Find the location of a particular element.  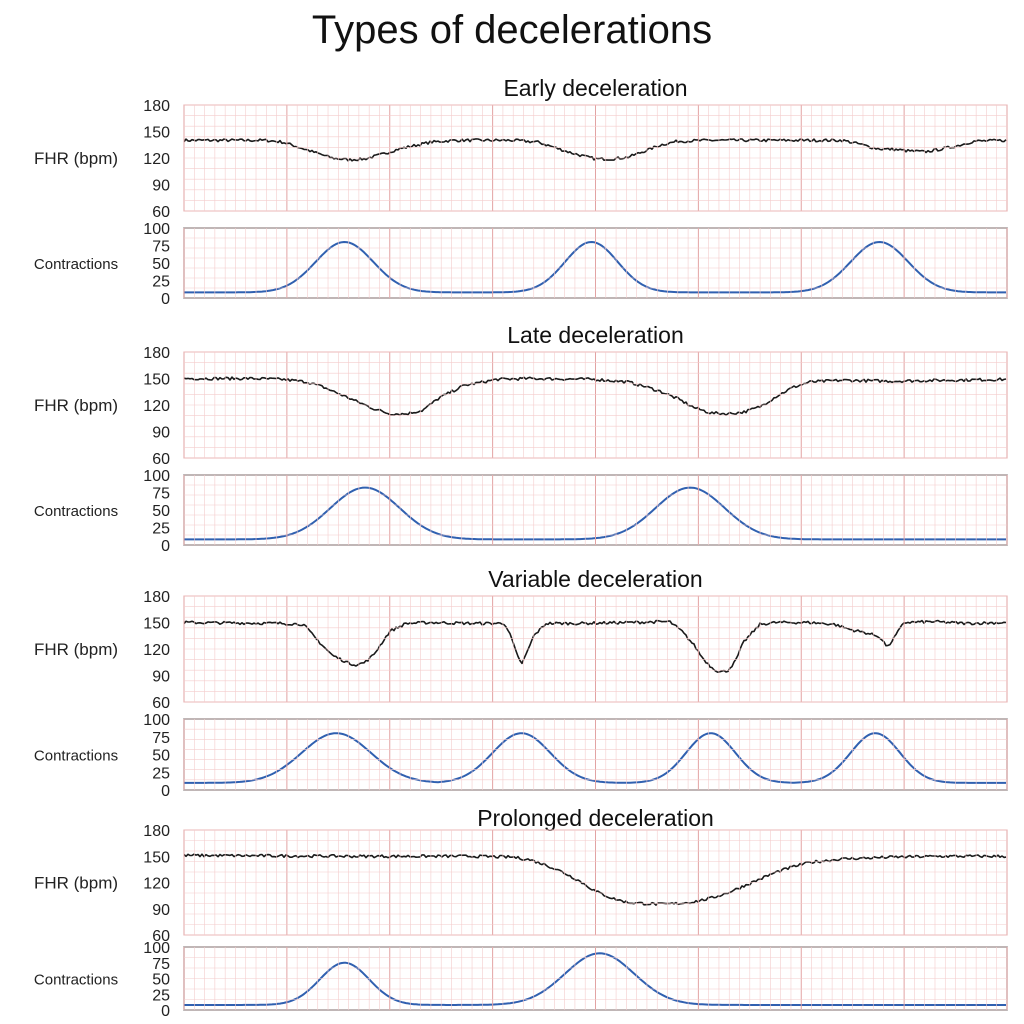

chart-main-title: Types of decelerations is located at coordinates (512, 30).